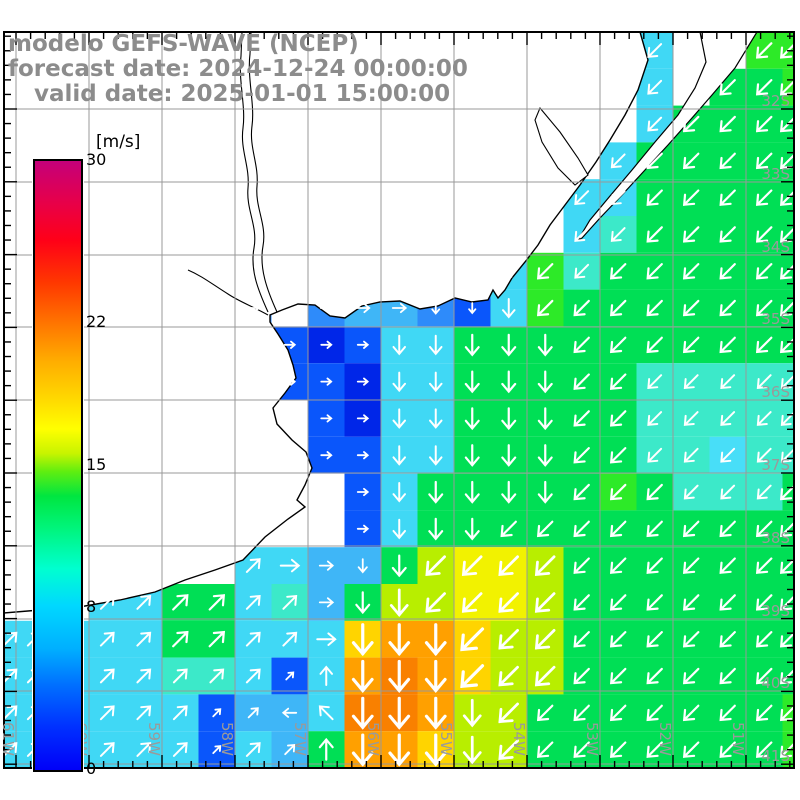 The image size is (800, 800). Describe the element at coordinates (58, 465) in the screenshot. I see `colorbar` at that location.